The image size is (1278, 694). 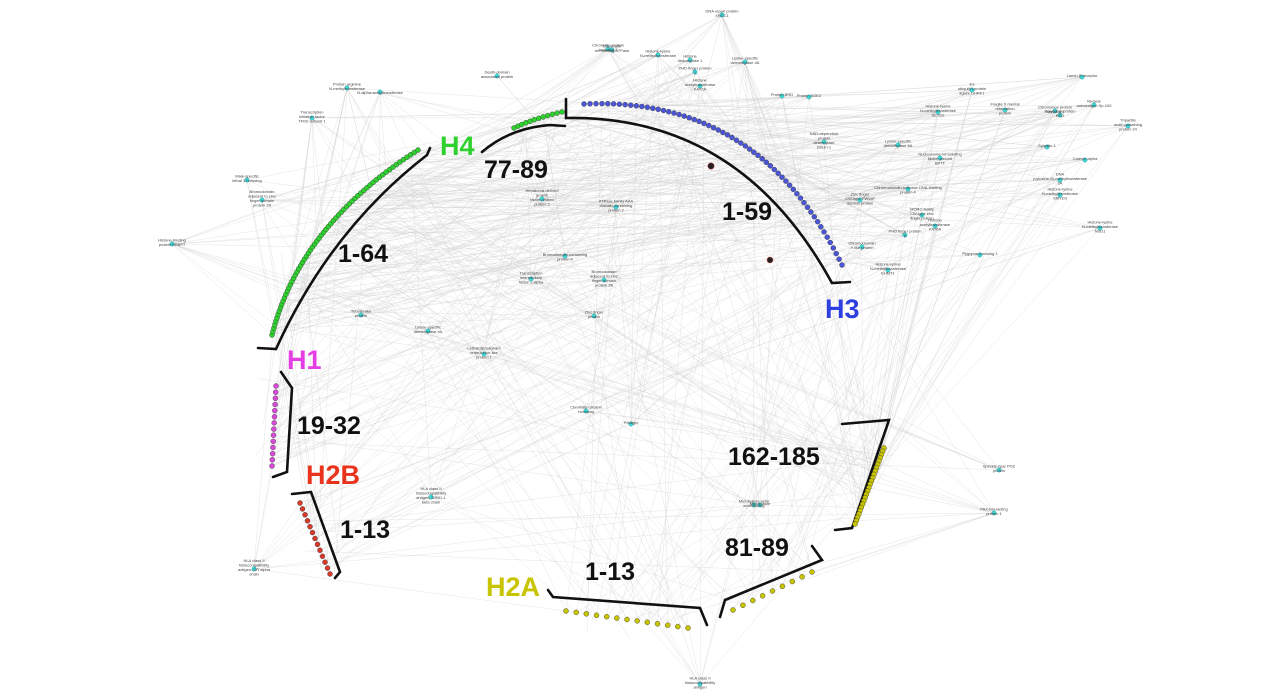 I want to click on h2a-range-1-label: 1-13, so click(x=610, y=572).